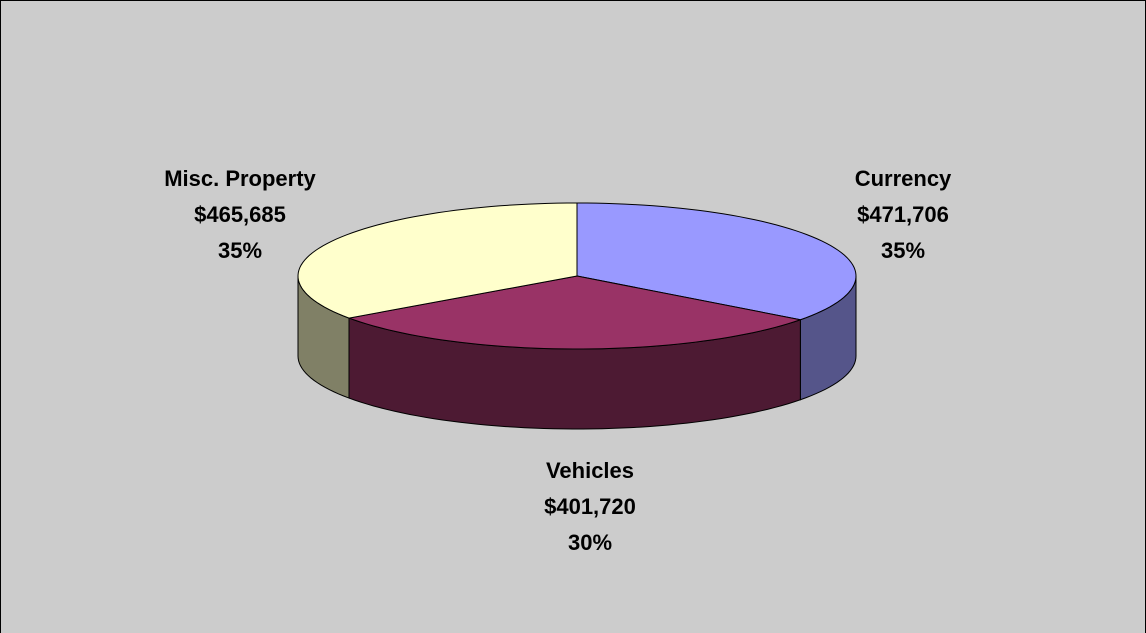 The width and height of the screenshot is (1146, 633). What do you see at coordinates (903, 214) in the screenshot?
I see `value-label: $471,706` at bounding box center [903, 214].